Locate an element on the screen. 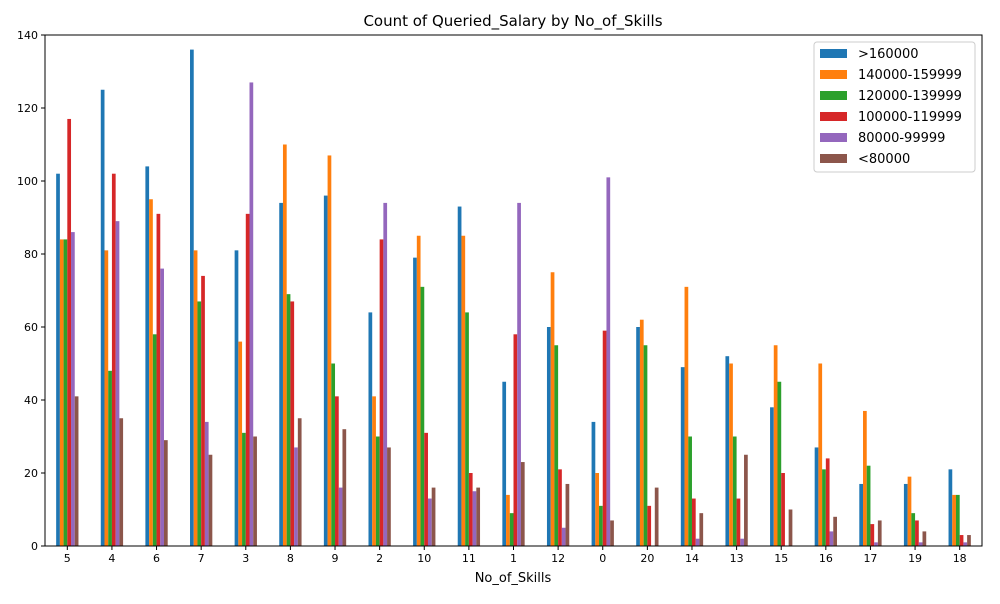  y-tick-label: 0 is located at coordinates (34, 546).